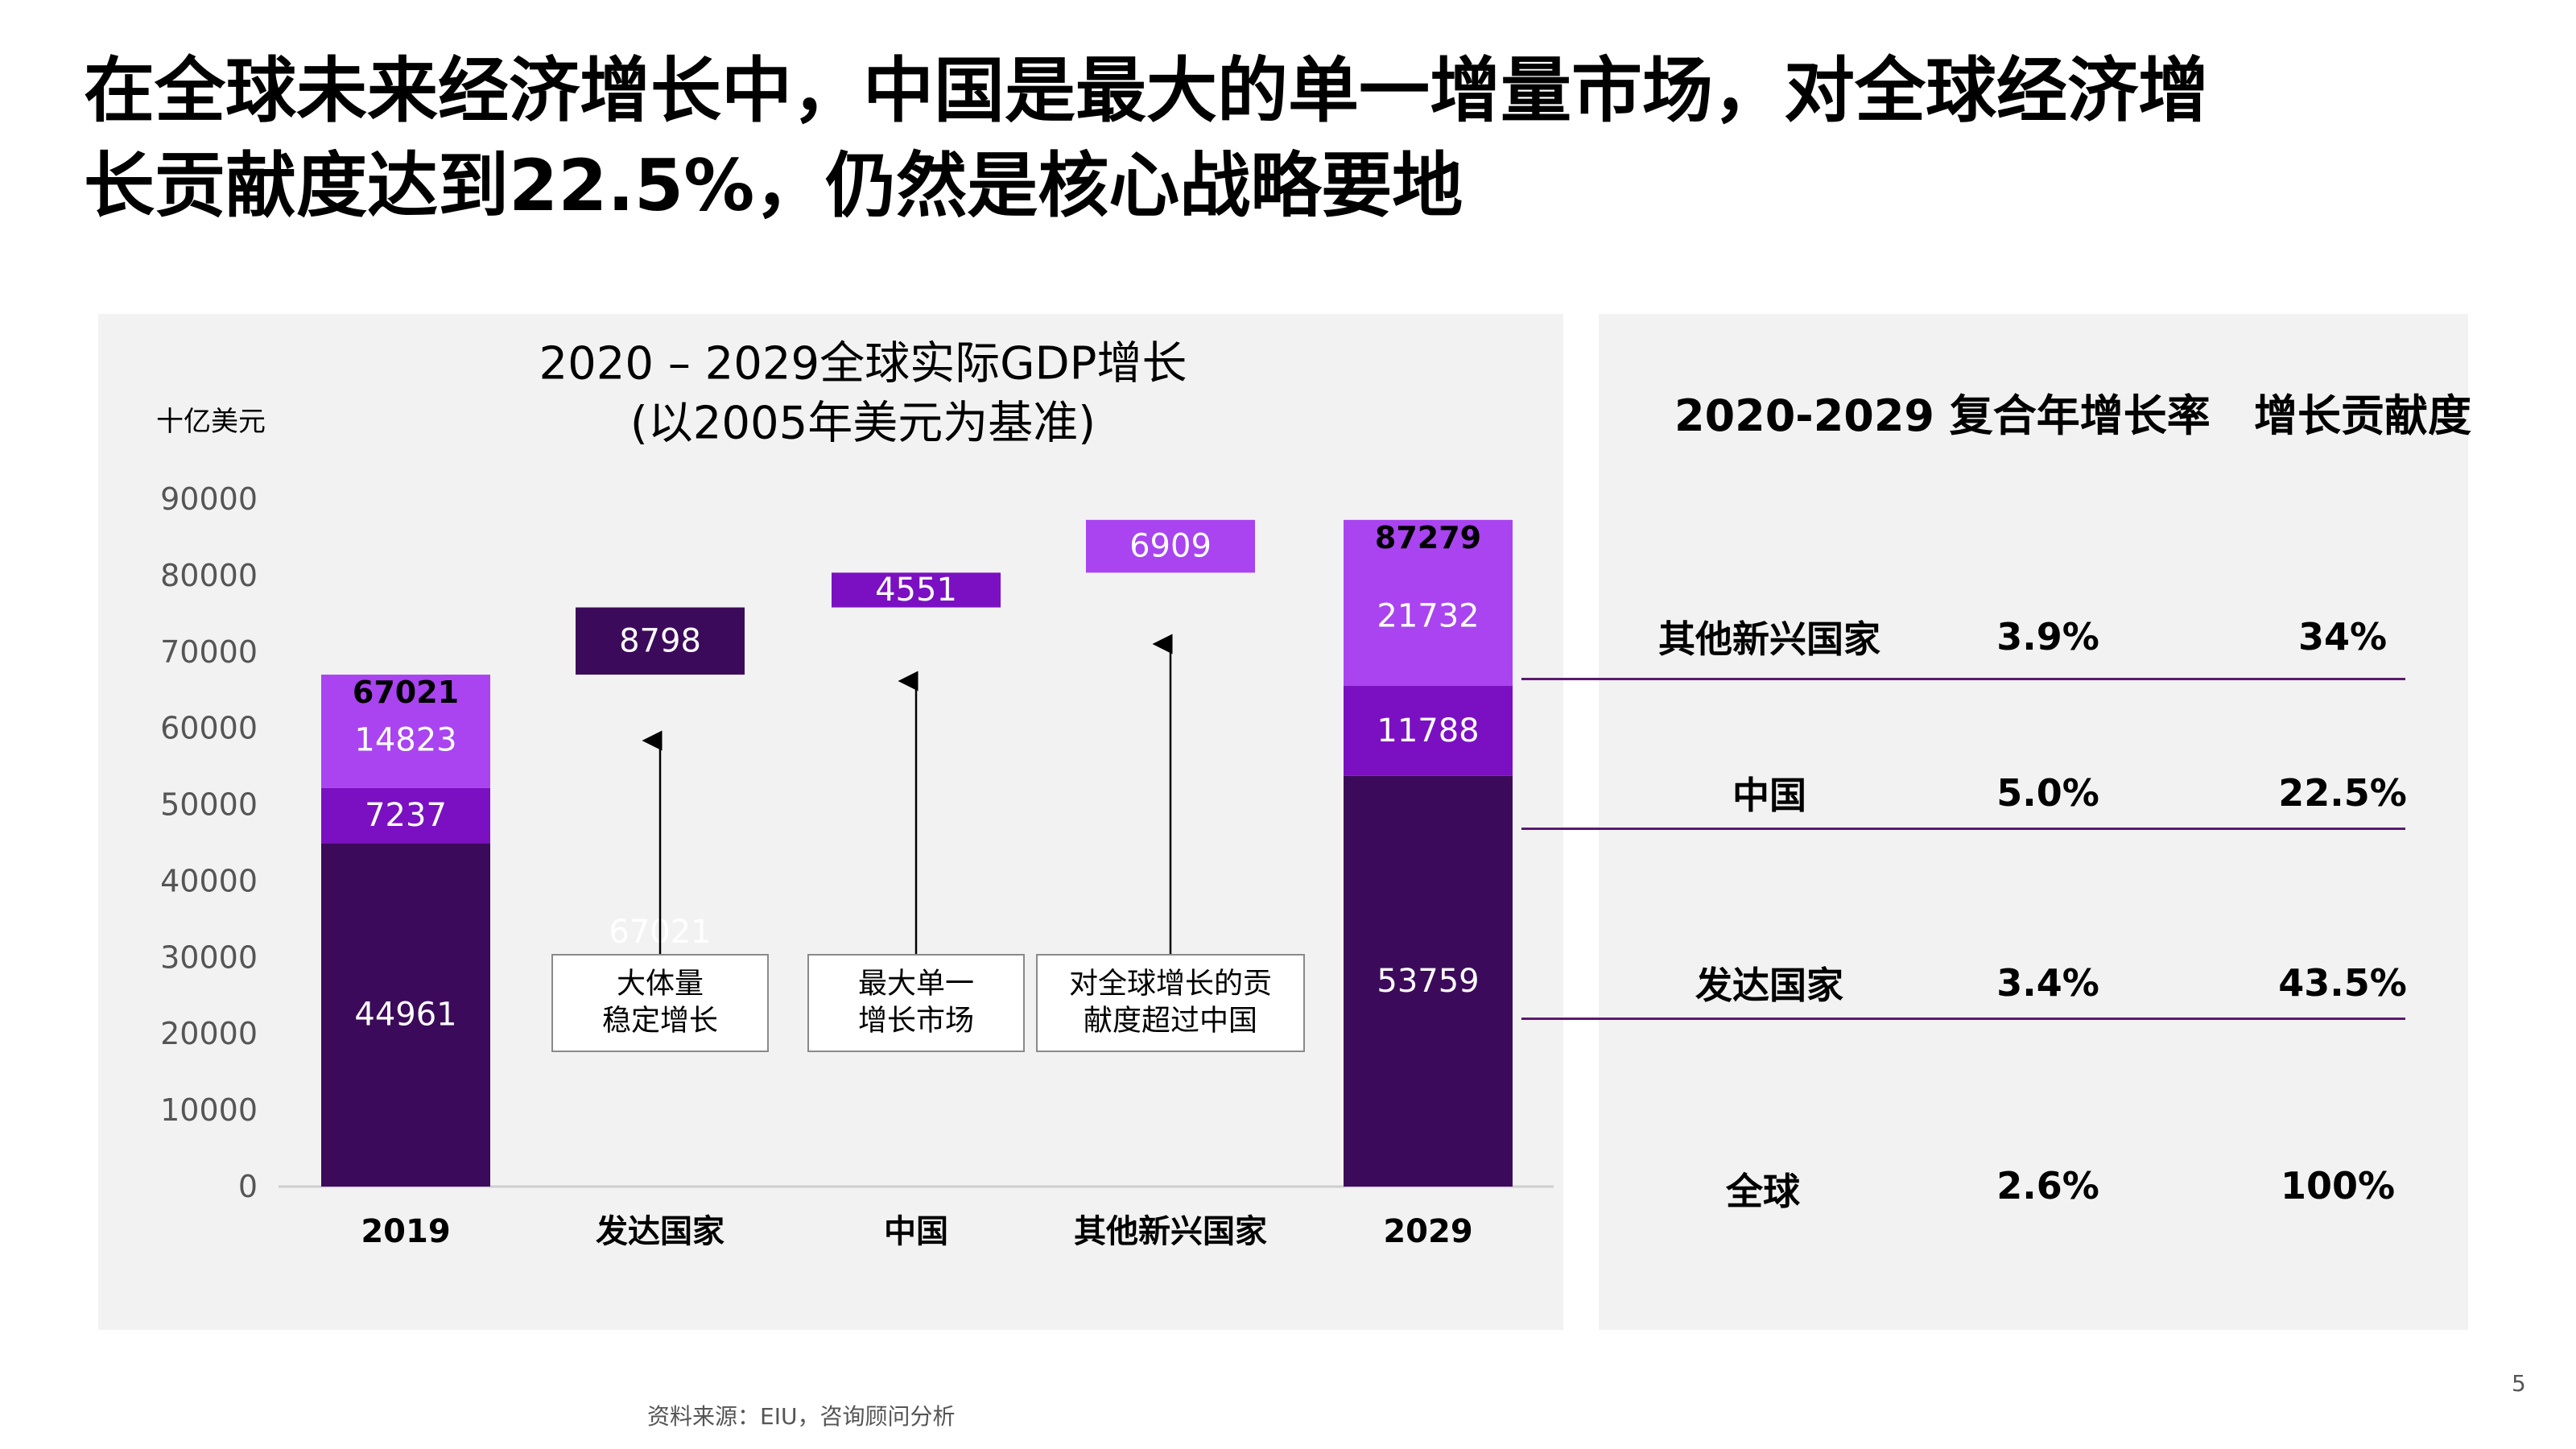  Describe the element at coordinates (405, 740) in the screenshot. I see `data-label: 14823` at that location.